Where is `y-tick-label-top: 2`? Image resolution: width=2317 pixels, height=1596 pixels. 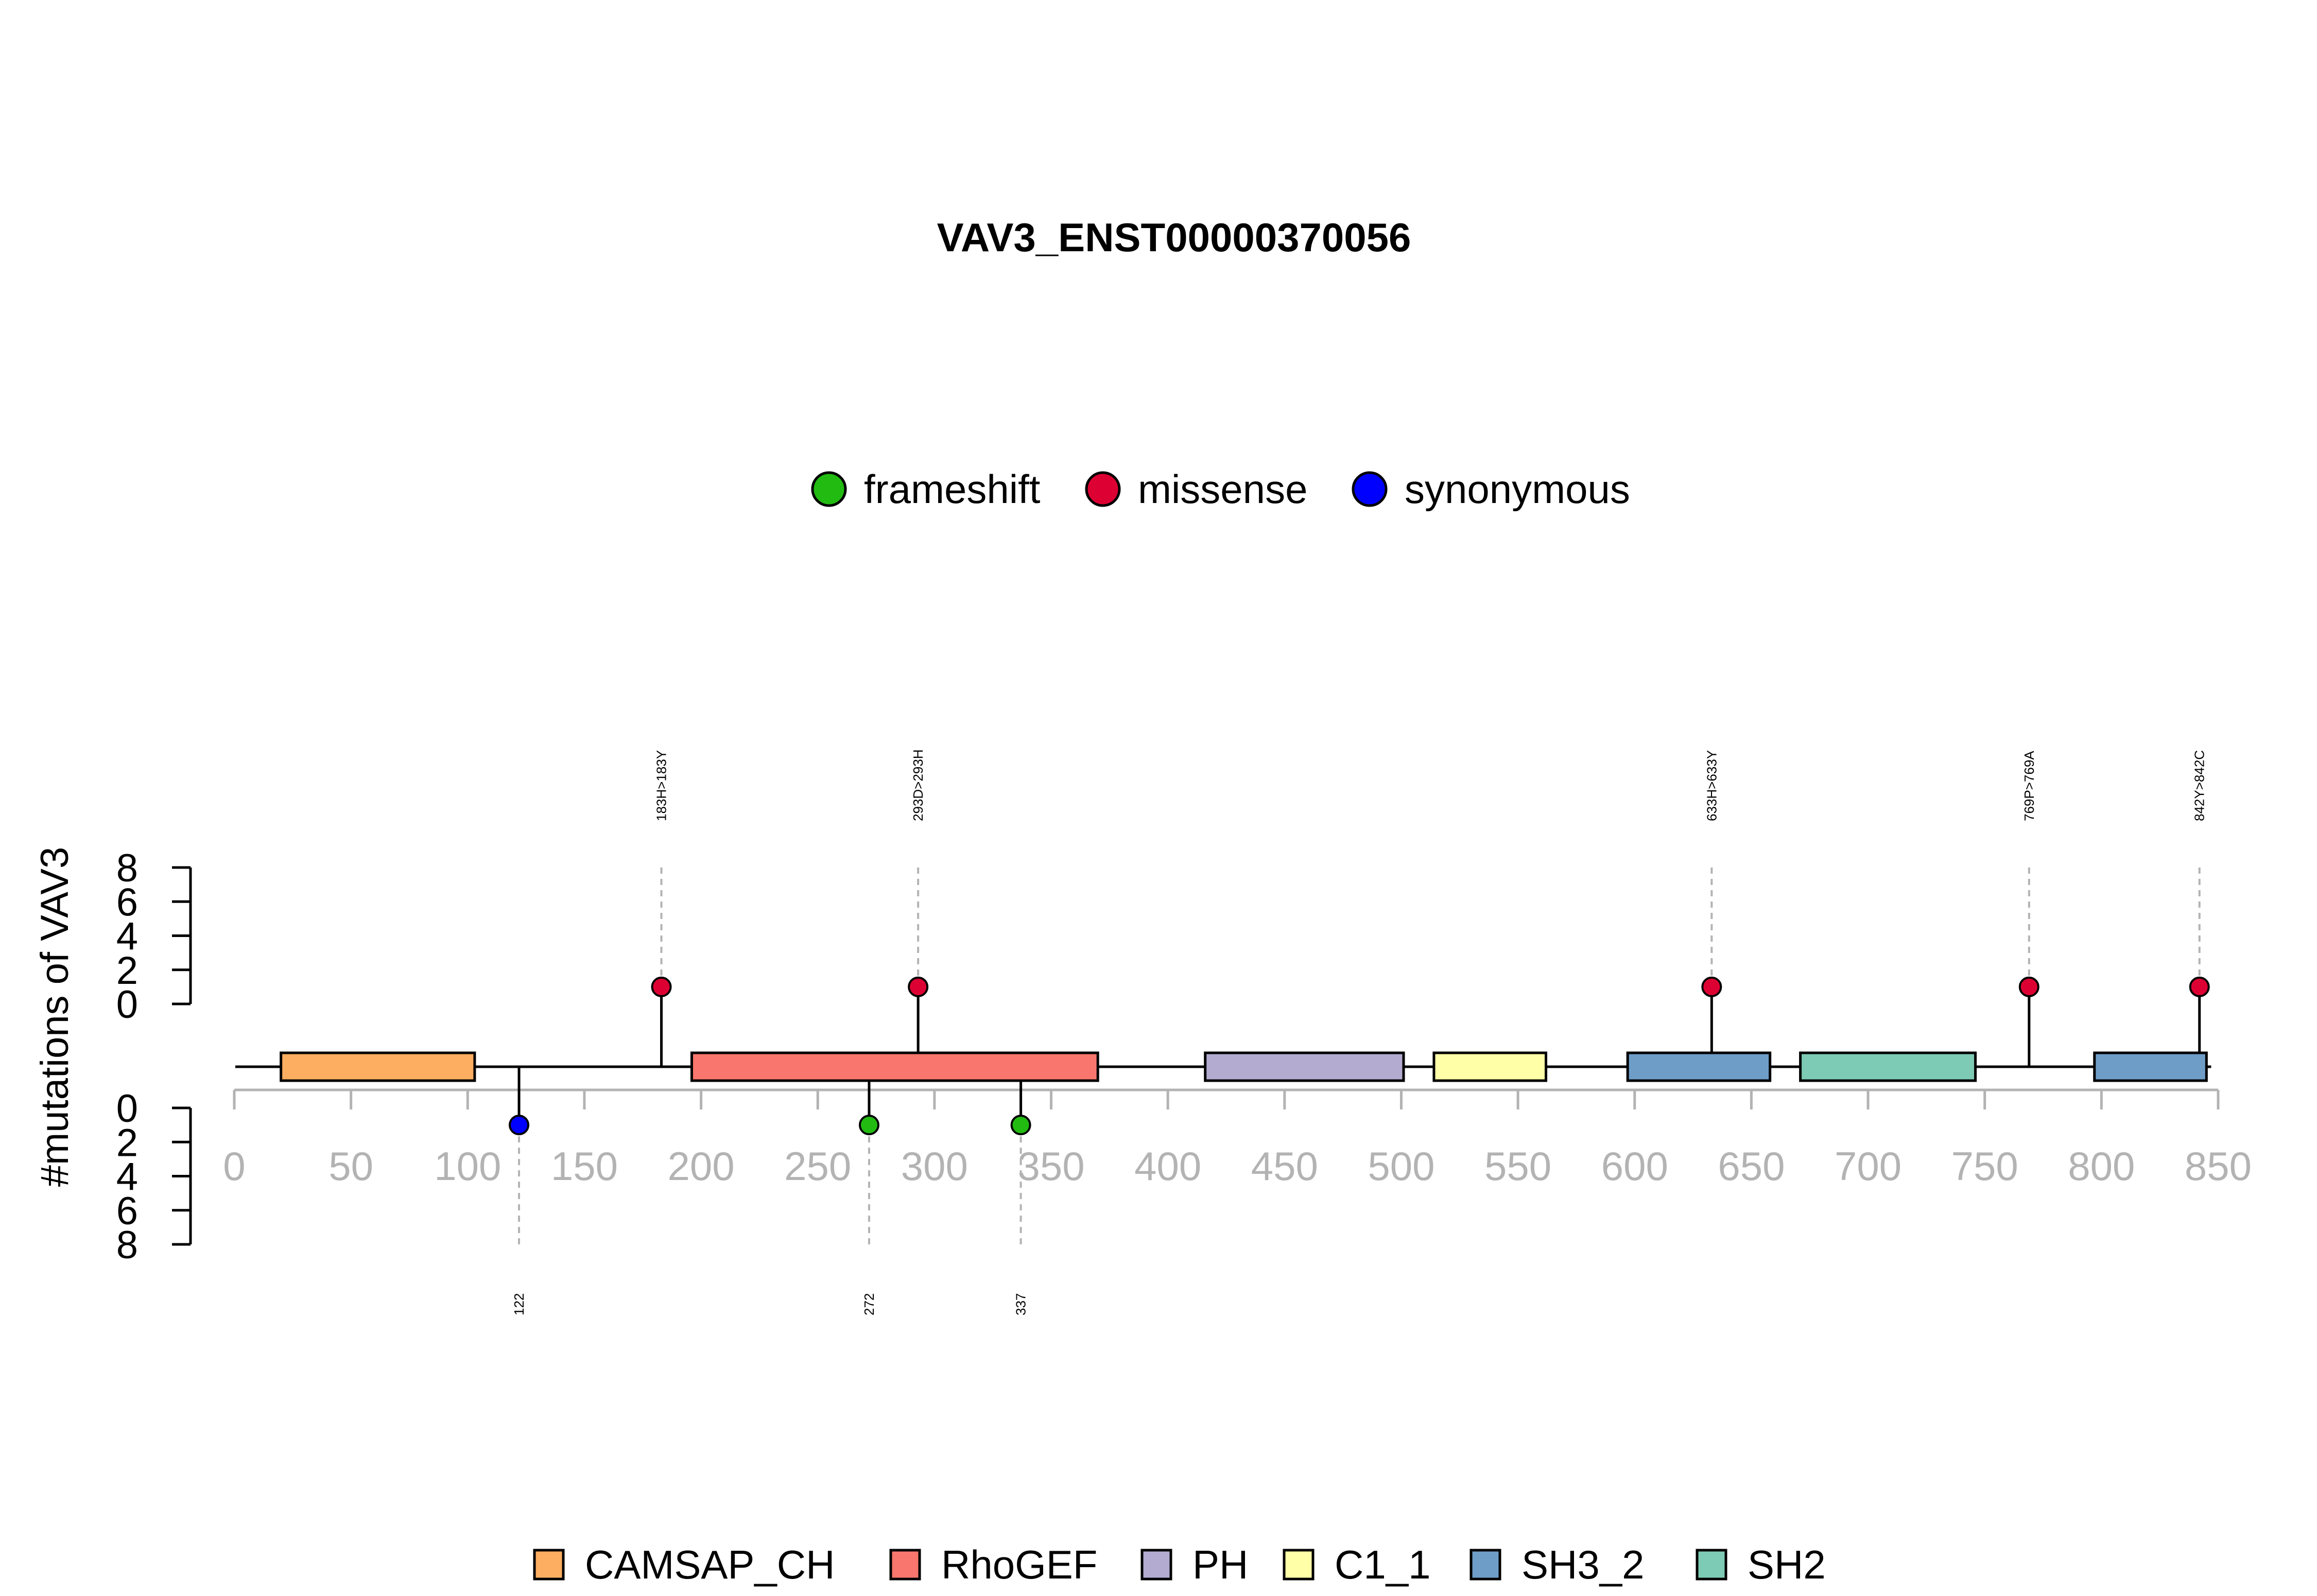 y-tick-label-top: 2 is located at coordinates (127, 971).